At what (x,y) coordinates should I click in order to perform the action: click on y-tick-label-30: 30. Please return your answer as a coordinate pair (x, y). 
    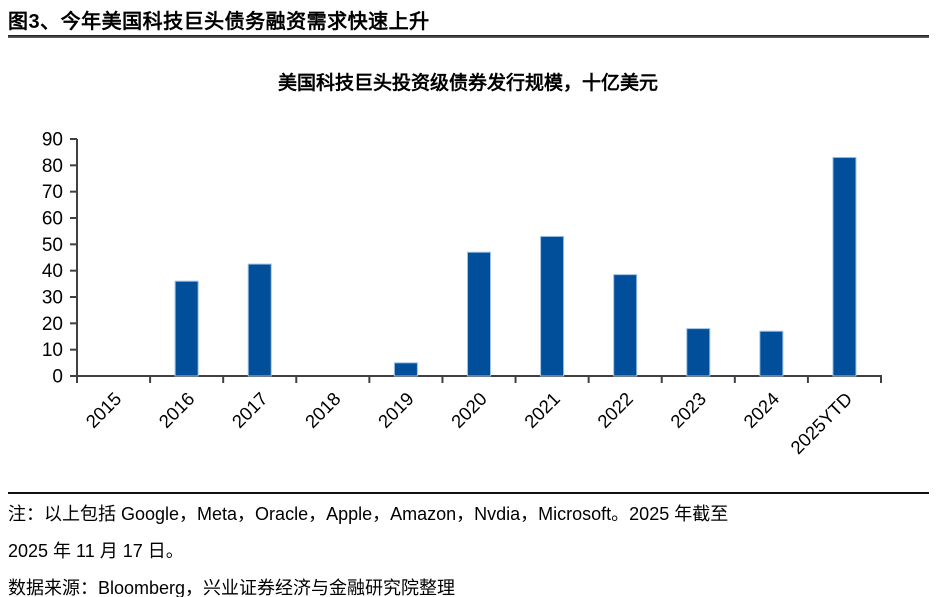
    Looking at the image, I should click on (52, 298).